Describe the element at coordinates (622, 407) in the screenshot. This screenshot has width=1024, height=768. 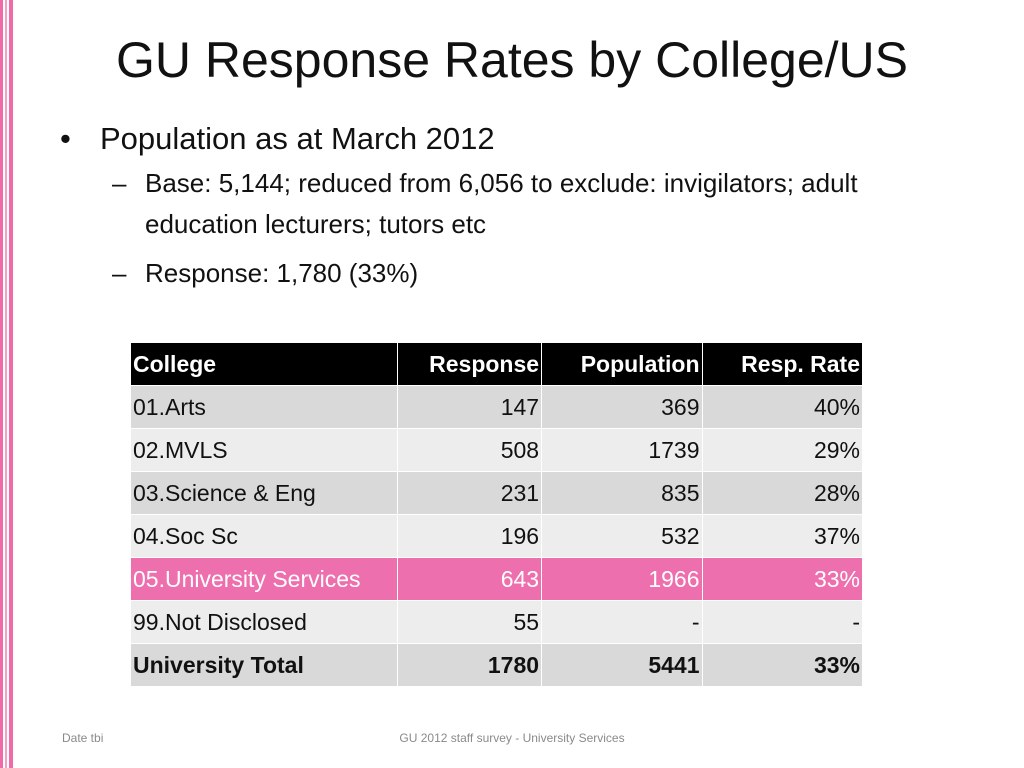
I see `cell-population: 369` at that location.